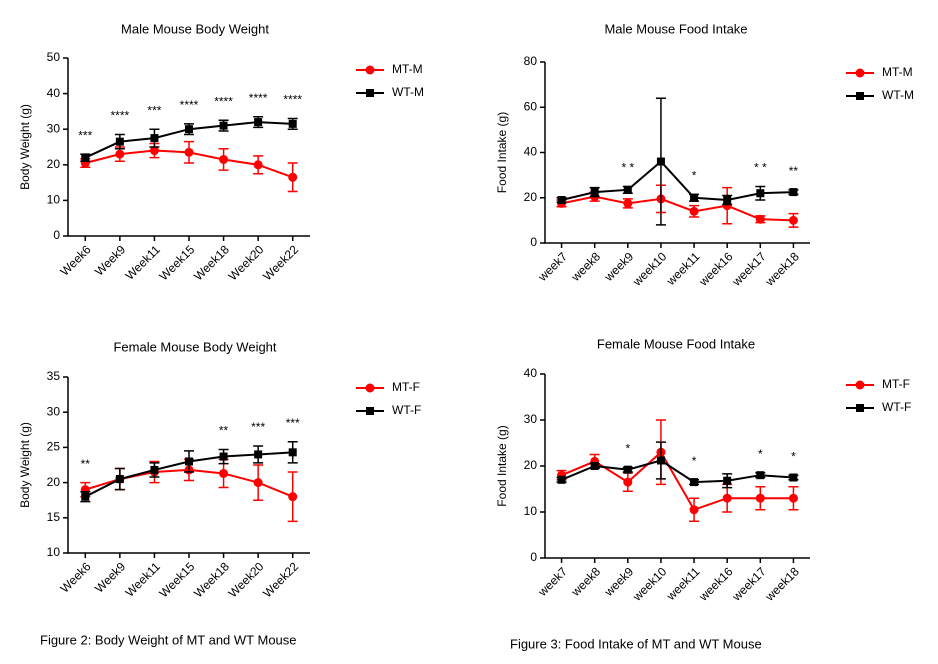 Image resolution: width=938 pixels, height=664 pixels. What do you see at coordinates (676, 343) in the screenshot?
I see `chart-title: Female Mouse Food Intake` at bounding box center [676, 343].